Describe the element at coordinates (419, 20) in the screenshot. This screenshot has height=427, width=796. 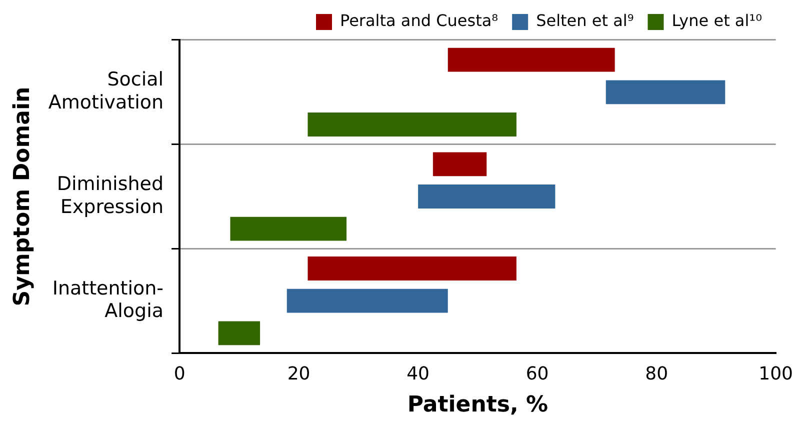
I see `legend-label: Peralta and Cuesta⁸` at that location.